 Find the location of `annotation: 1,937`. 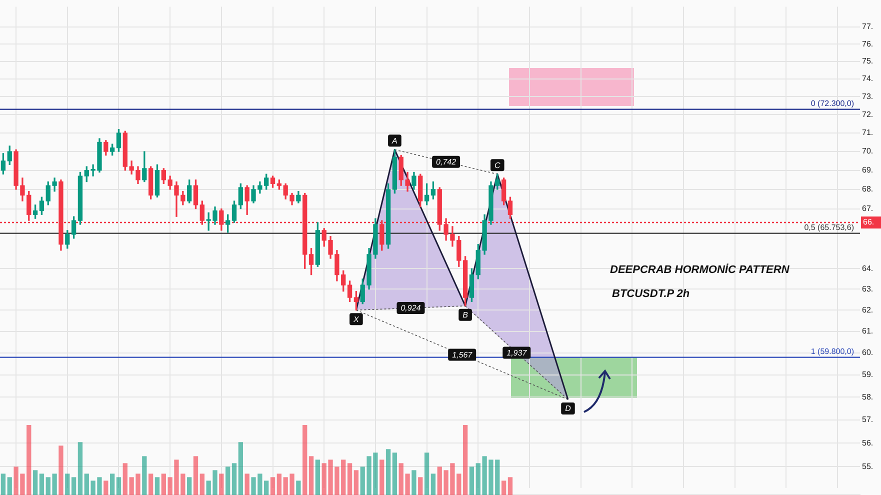

annotation: 1,937 is located at coordinates (517, 353).